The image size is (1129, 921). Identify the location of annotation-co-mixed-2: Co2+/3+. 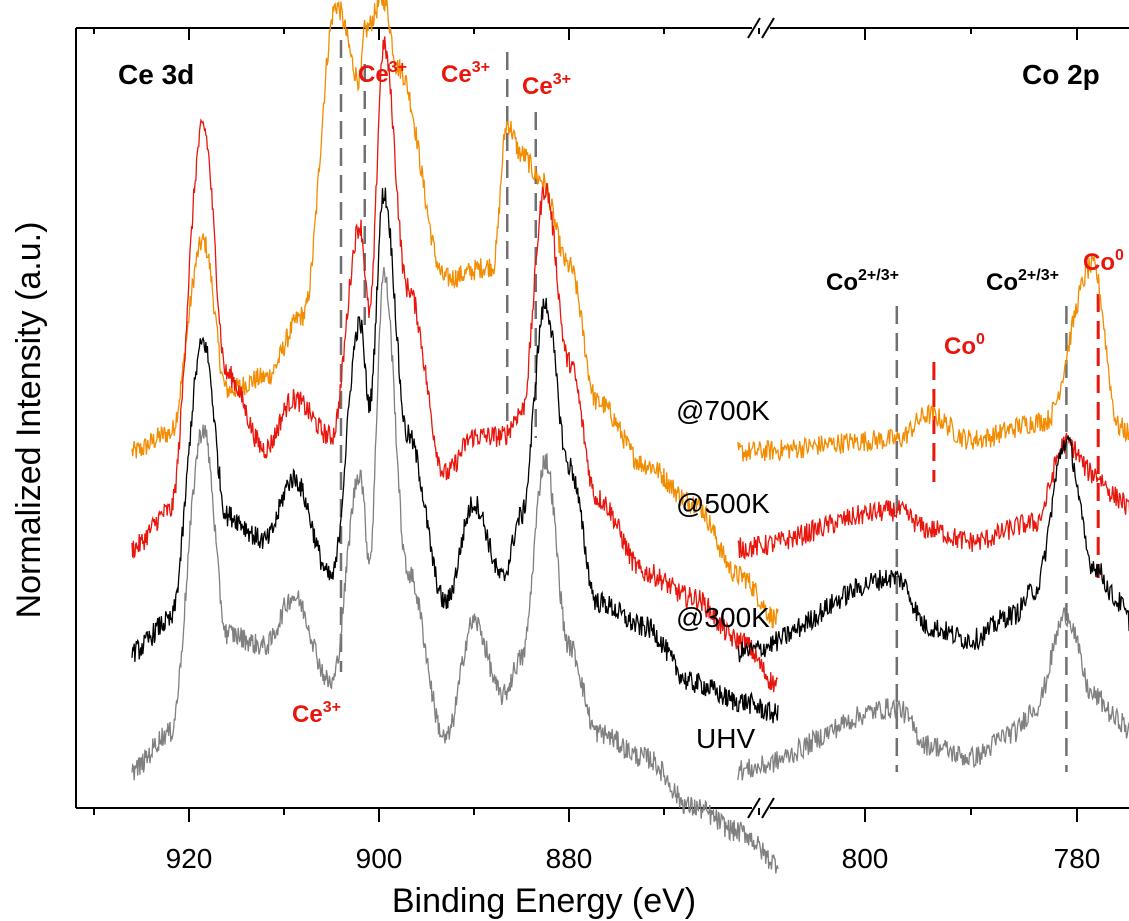
(1022, 281).